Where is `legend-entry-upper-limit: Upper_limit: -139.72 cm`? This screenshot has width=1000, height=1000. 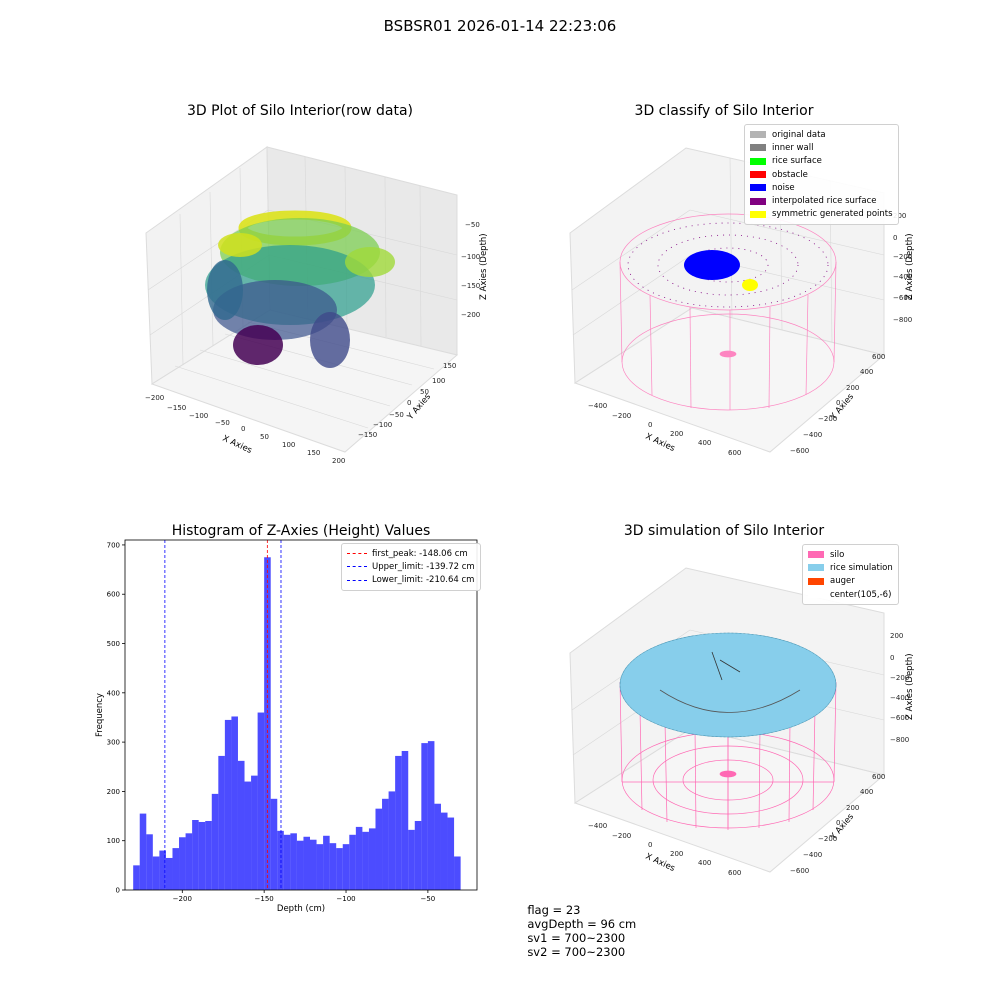 legend-entry-upper-limit: Upper_limit: -139.72 cm is located at coordinates (411, 566).